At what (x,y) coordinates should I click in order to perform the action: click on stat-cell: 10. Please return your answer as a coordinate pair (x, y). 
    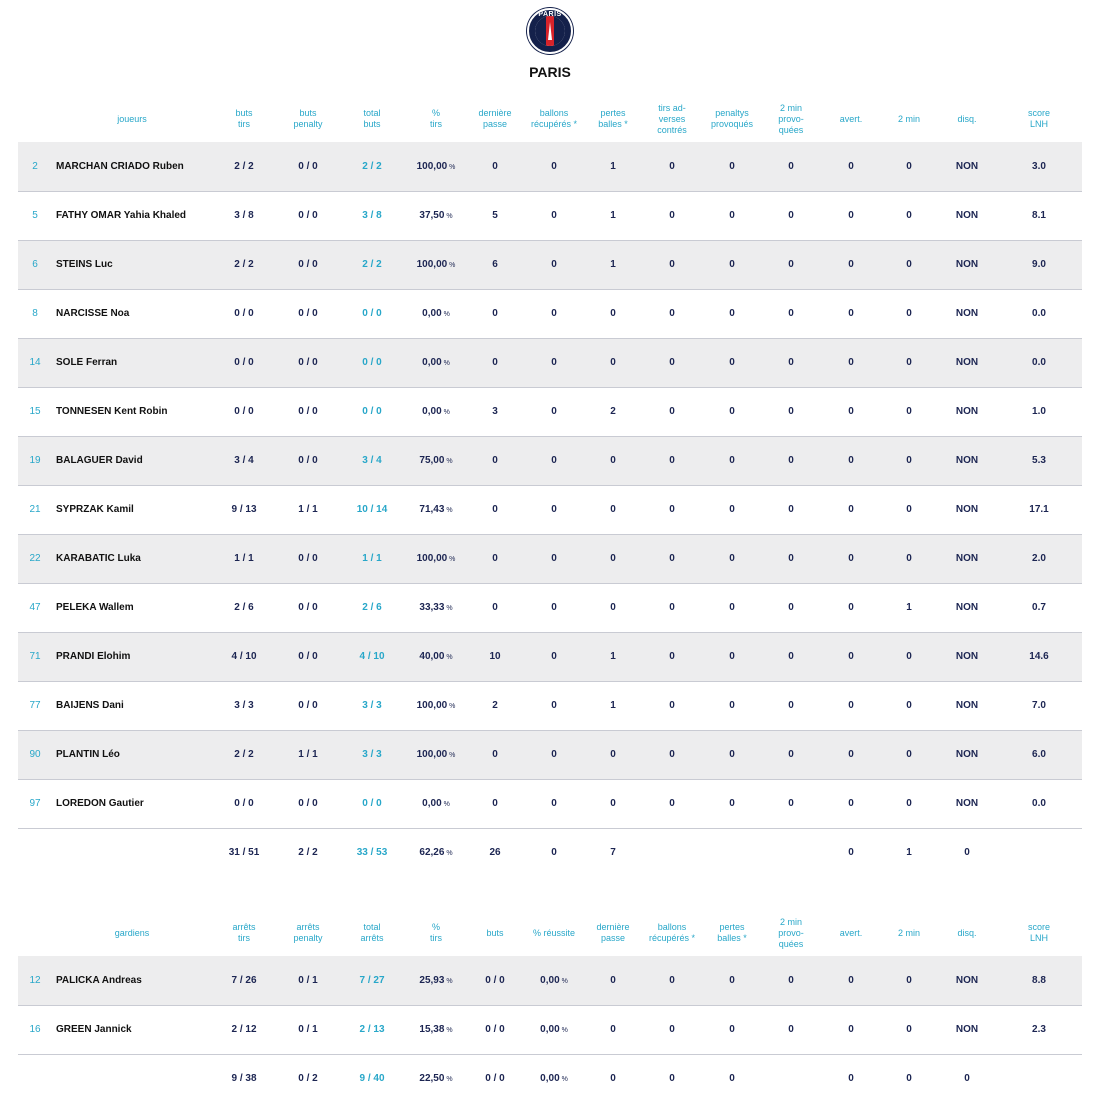
    Looking at the image, I should click on (495, 657).